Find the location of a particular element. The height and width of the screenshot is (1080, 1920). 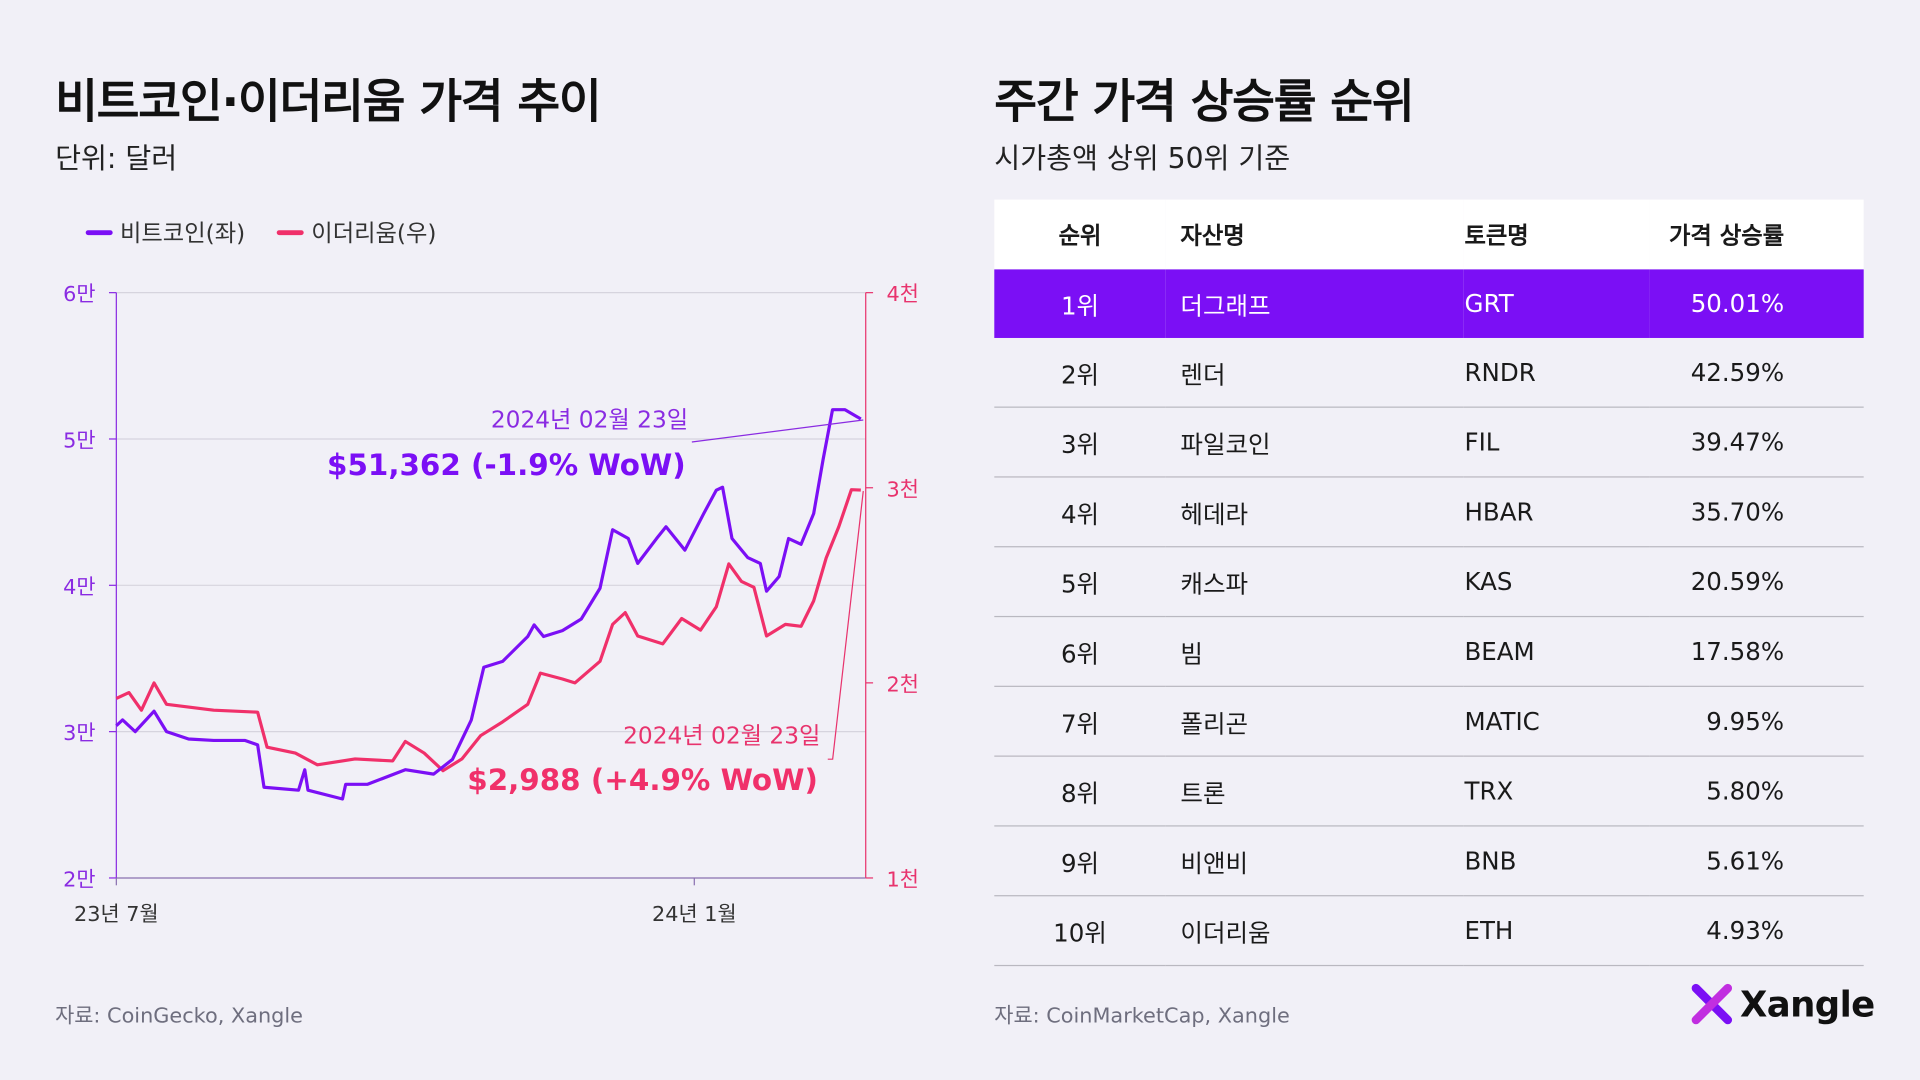

token-cell: FIL is located at coordinates (1556, 442).